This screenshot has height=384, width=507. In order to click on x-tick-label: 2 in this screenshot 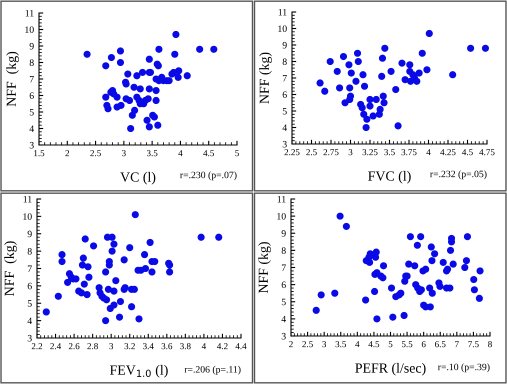, I will do `click(67, 153)`.